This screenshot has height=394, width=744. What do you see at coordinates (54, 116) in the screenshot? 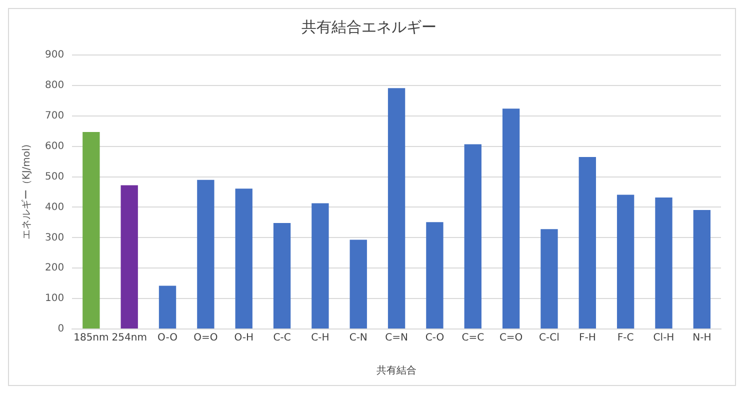
I see `y-tick-label: 700` at bounding box center [54, 116].